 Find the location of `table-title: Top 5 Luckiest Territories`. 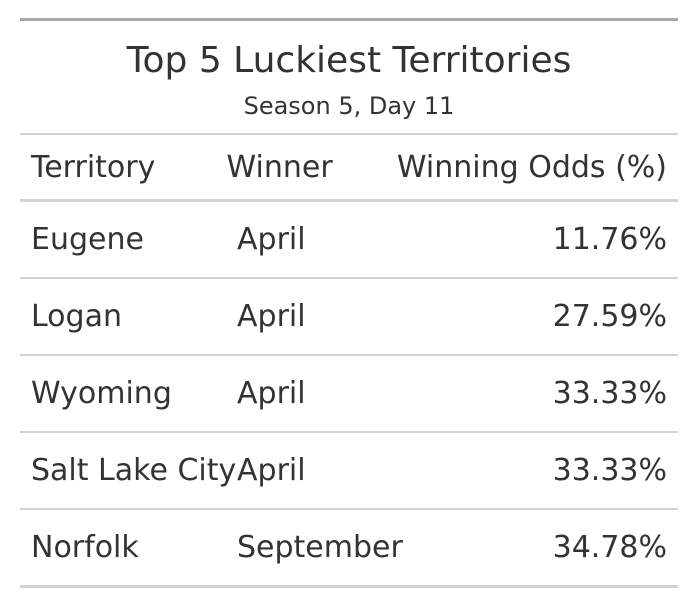

table-title: Top 5 Luckiest Territories is located at coordinates (349, 60).